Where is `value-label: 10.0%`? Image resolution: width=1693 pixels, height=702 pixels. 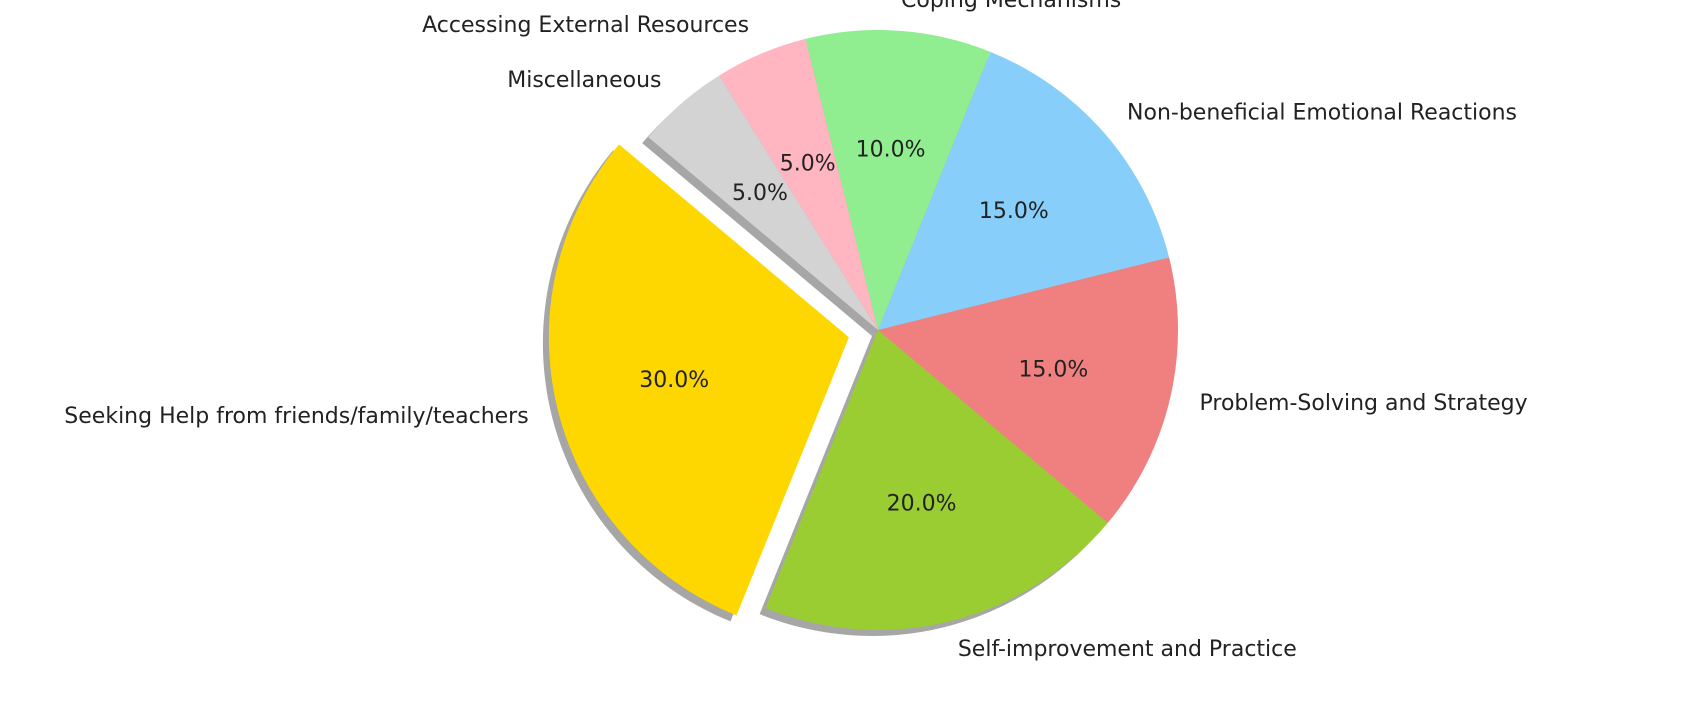
value-label: 10.0% is located at coordinates (891, 149).